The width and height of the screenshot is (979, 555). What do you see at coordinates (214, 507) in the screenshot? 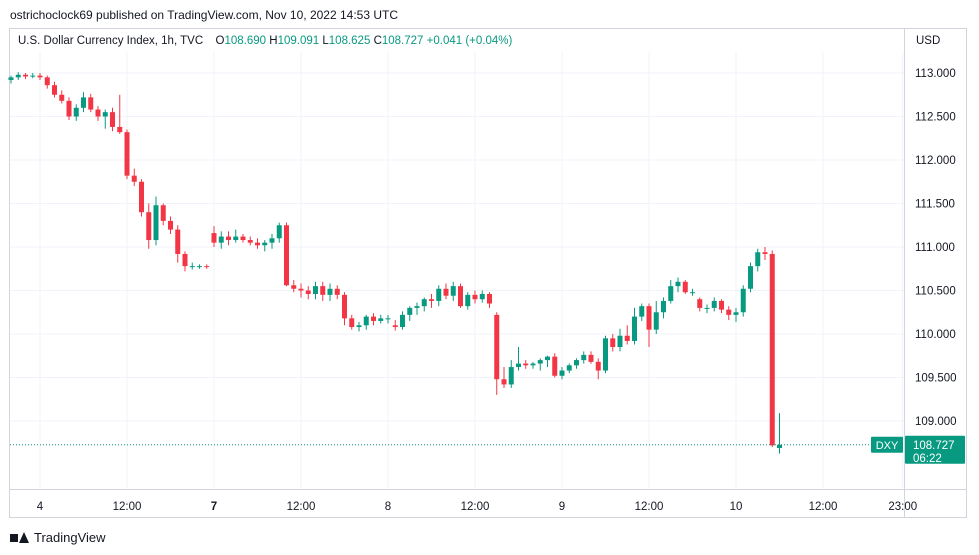
I see `x-tick-label: 7` at bounding box center [214, 507].